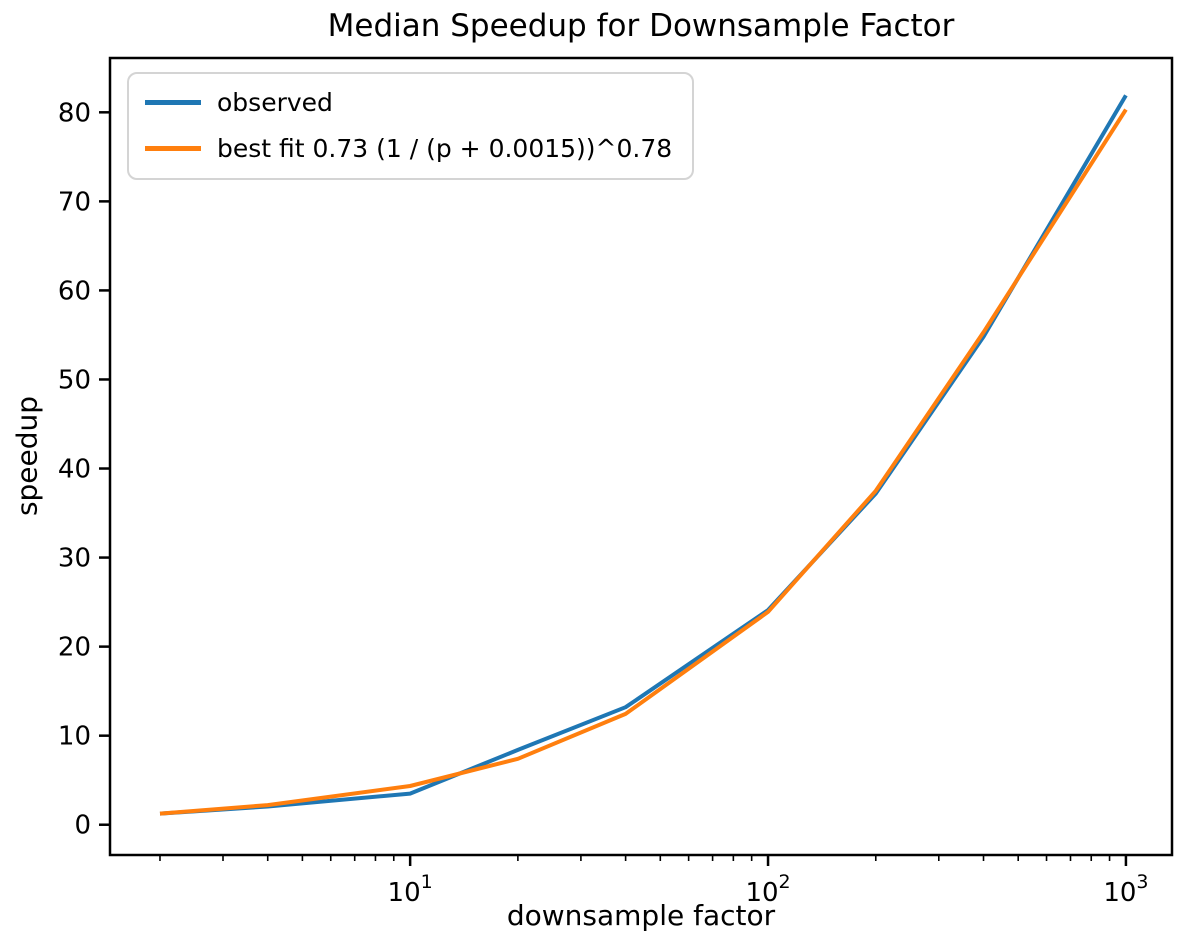 The image size is (1189, 950). Describe the element at coordinates (173, 102) in the screenshot. I see `legend-line-sample-observed` at that location.